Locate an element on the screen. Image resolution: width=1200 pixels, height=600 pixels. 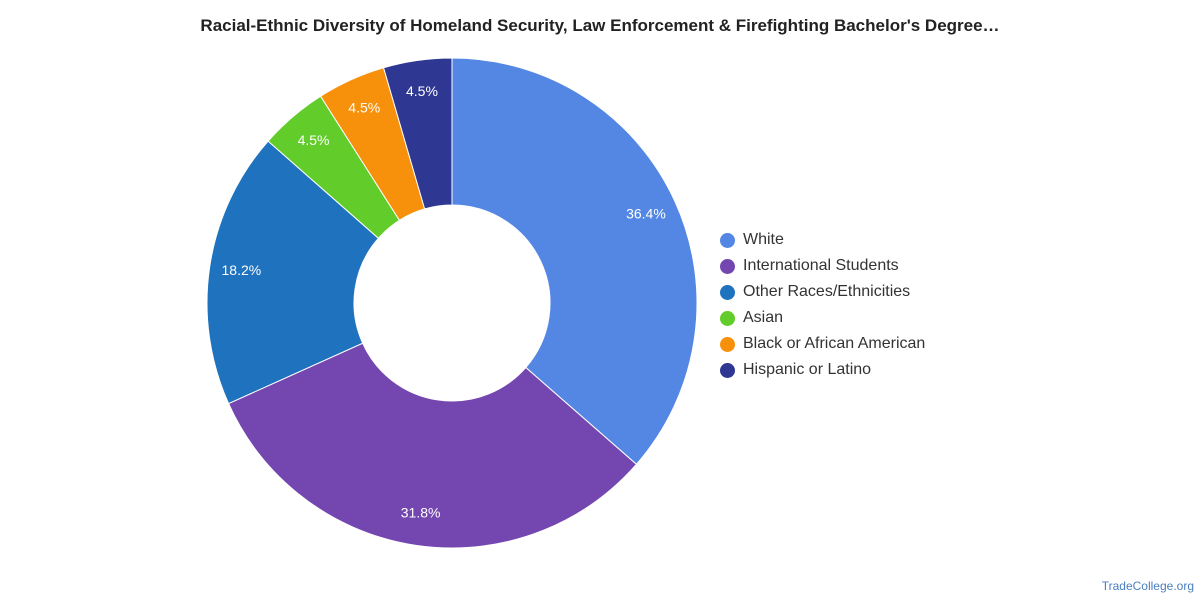
legend-item: Asian is located at coordinates (822, 318).